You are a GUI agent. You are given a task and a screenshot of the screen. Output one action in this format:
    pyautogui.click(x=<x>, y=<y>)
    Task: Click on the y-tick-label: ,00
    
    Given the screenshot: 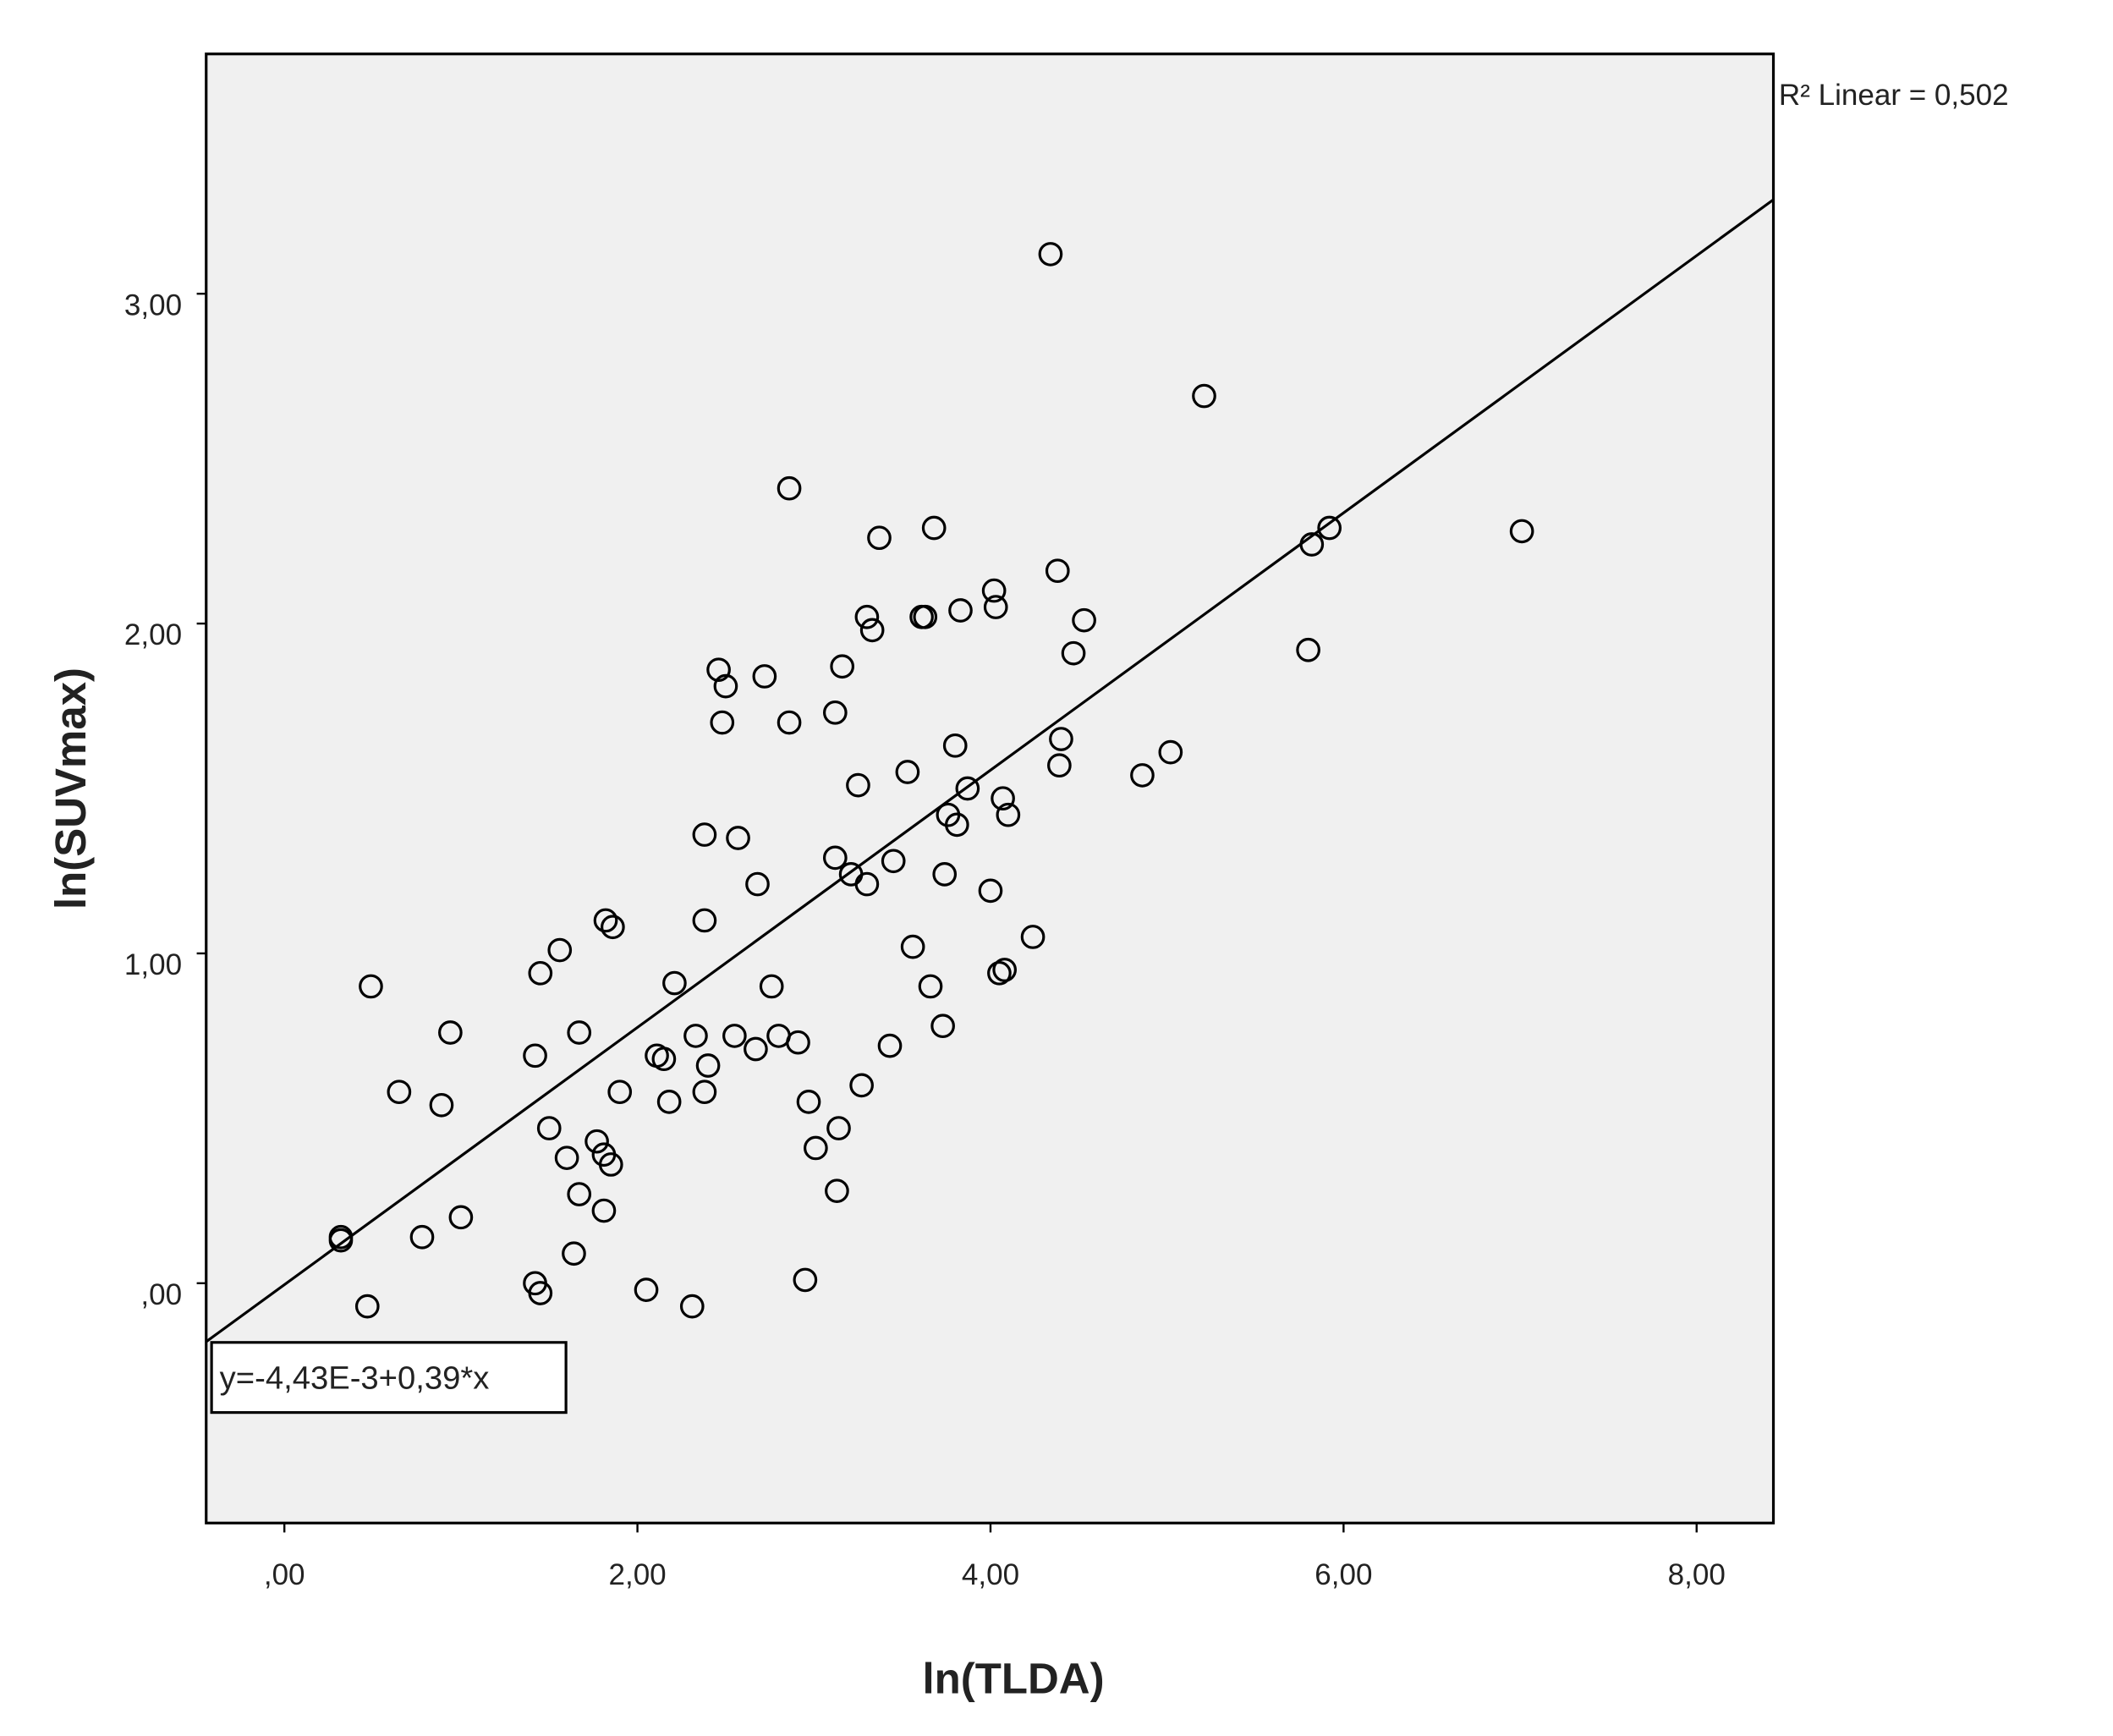 What is the action you would take?
    pyautogui.click(x=161, y=1294)
    